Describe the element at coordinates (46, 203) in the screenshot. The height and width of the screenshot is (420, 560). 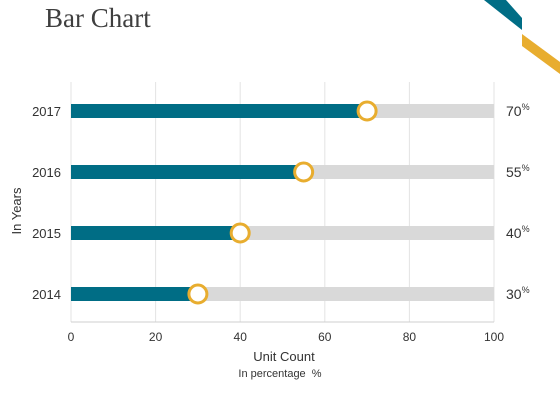
I see `y-axis-ticks: 2017 2016 2015 2014` at that location.